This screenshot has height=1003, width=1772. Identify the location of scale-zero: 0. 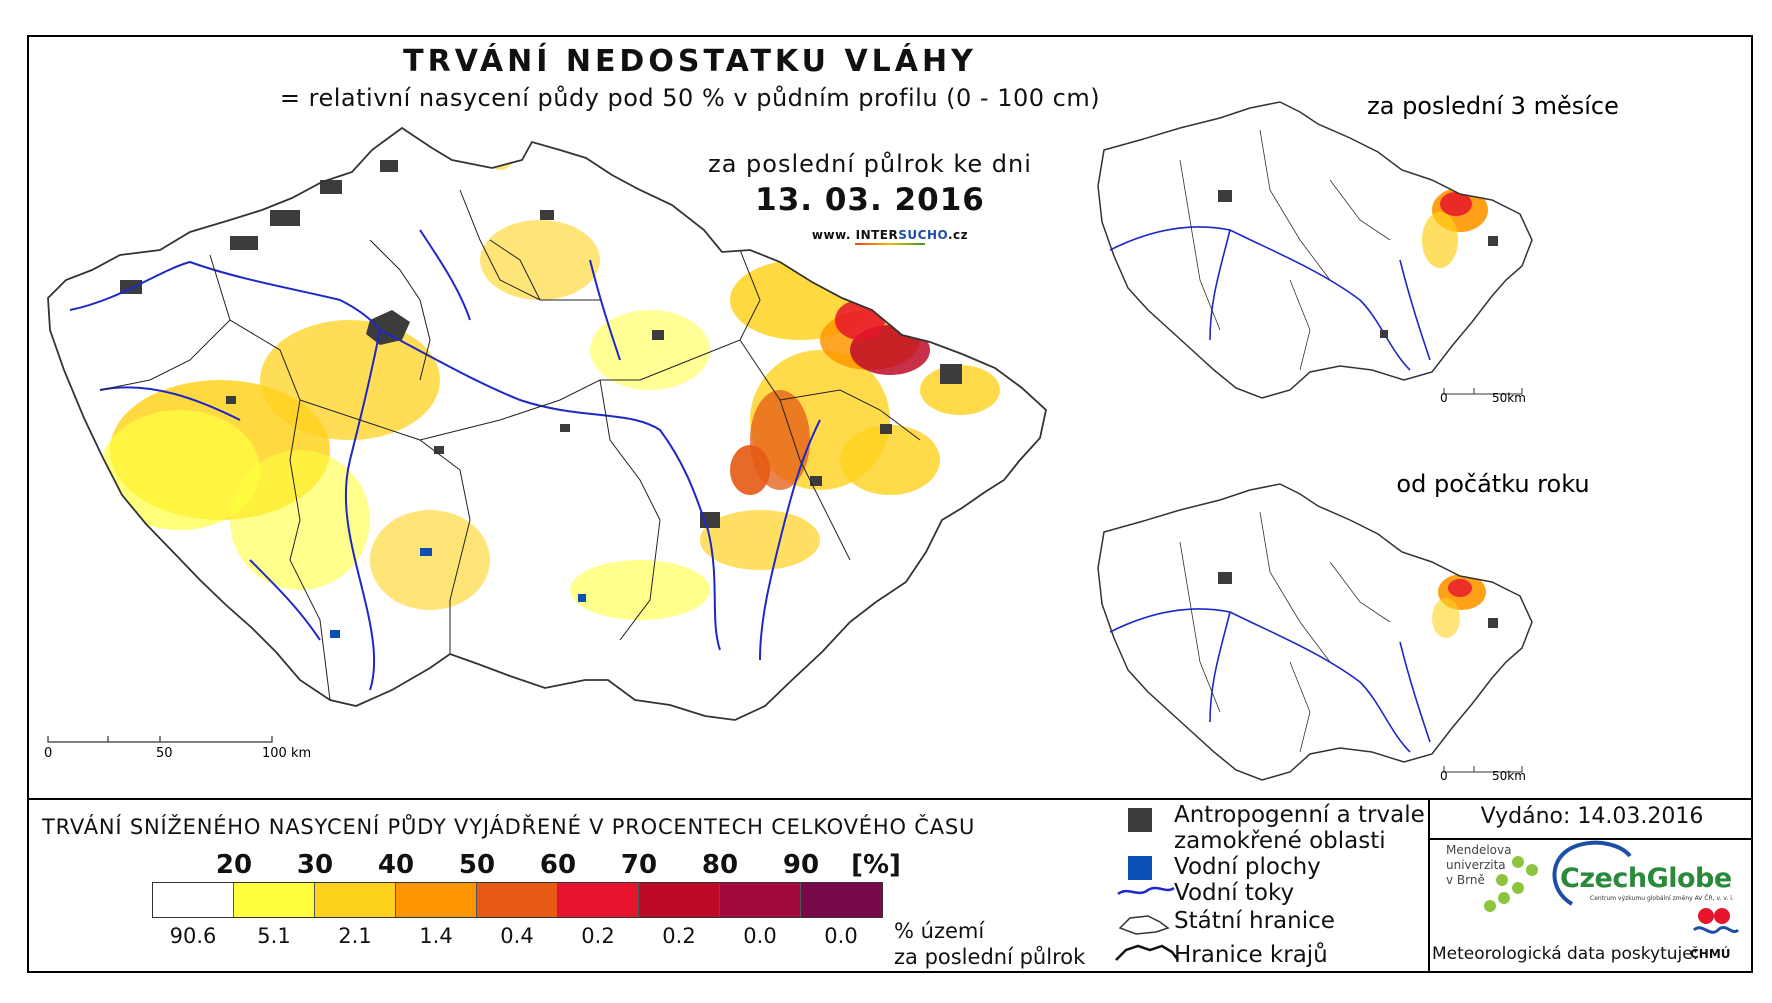
(48, 753).